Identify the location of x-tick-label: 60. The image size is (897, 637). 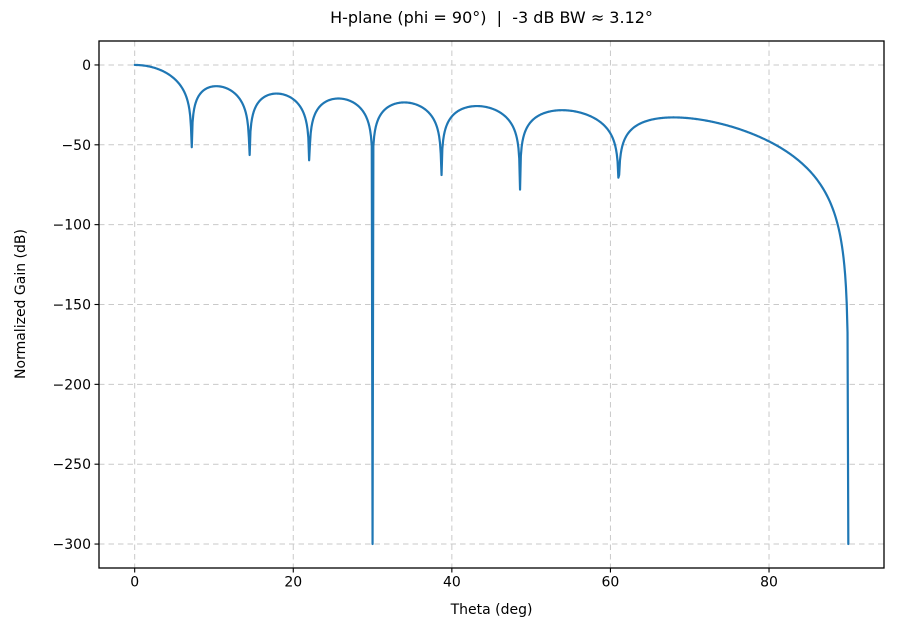
(611, 583).